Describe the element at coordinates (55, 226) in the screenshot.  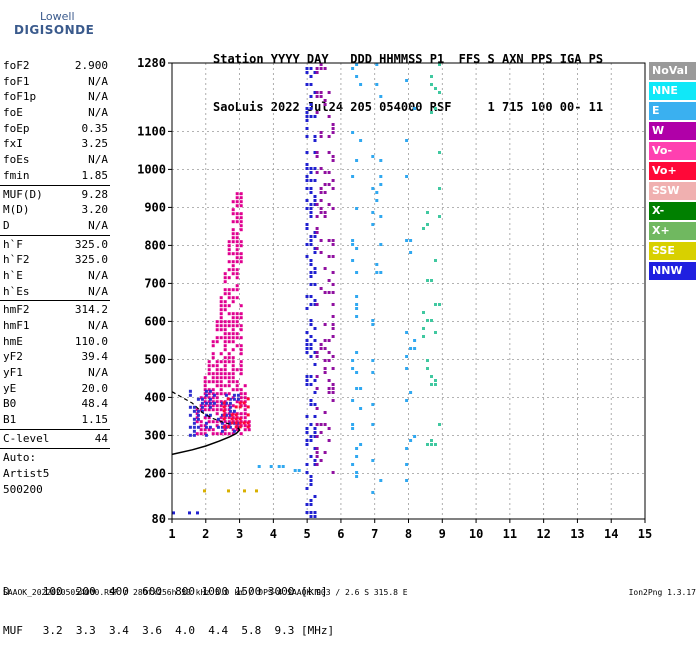
I see `param-row: D N/A` at that location.